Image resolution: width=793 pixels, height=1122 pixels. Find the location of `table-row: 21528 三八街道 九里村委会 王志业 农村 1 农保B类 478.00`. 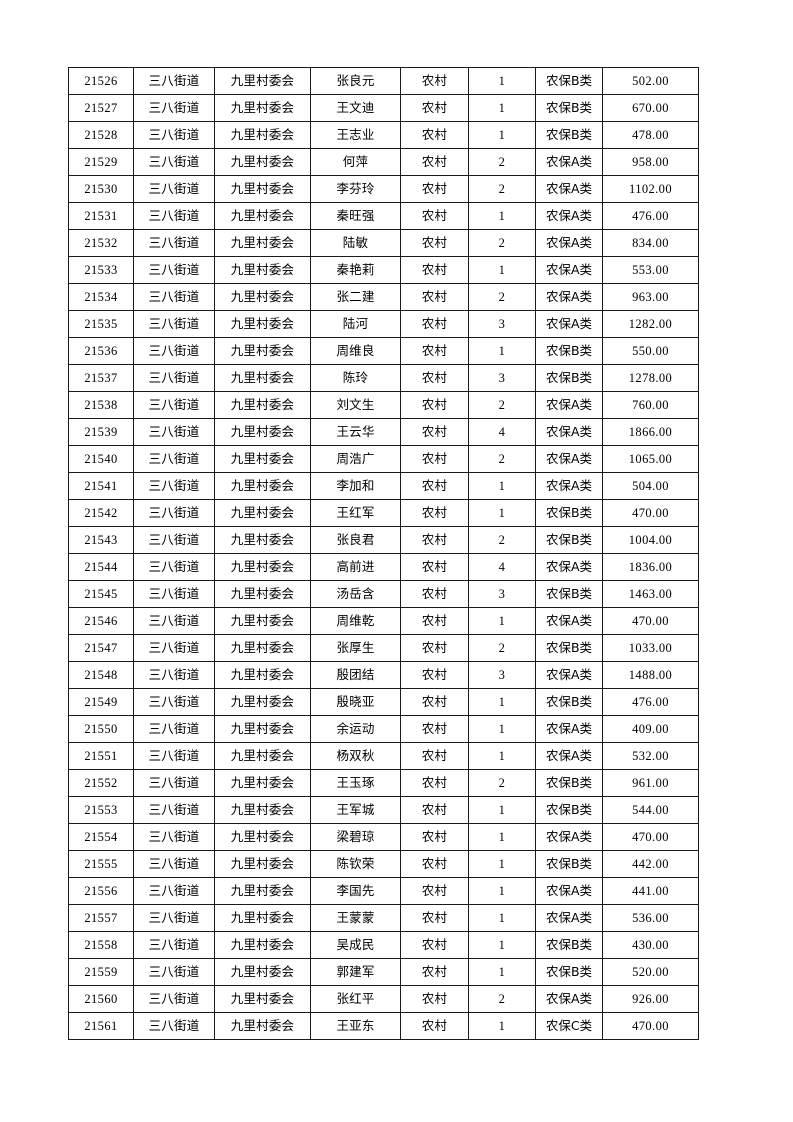

table-row: 21528 三八街道 九里村委会 王志业 农村 1 农保B类 478.00 is located at coordinates (383, 135).